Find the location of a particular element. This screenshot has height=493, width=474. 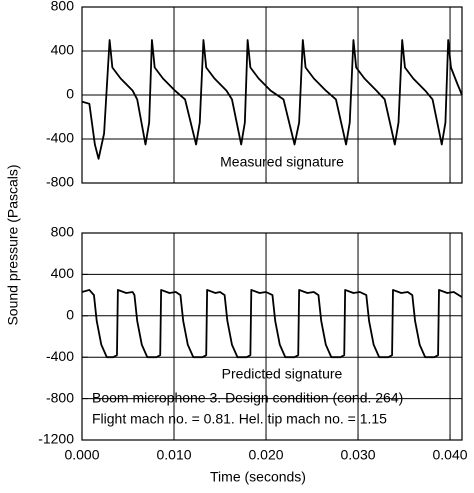

annotation: Measured signature is located at coordinates (282, 162).